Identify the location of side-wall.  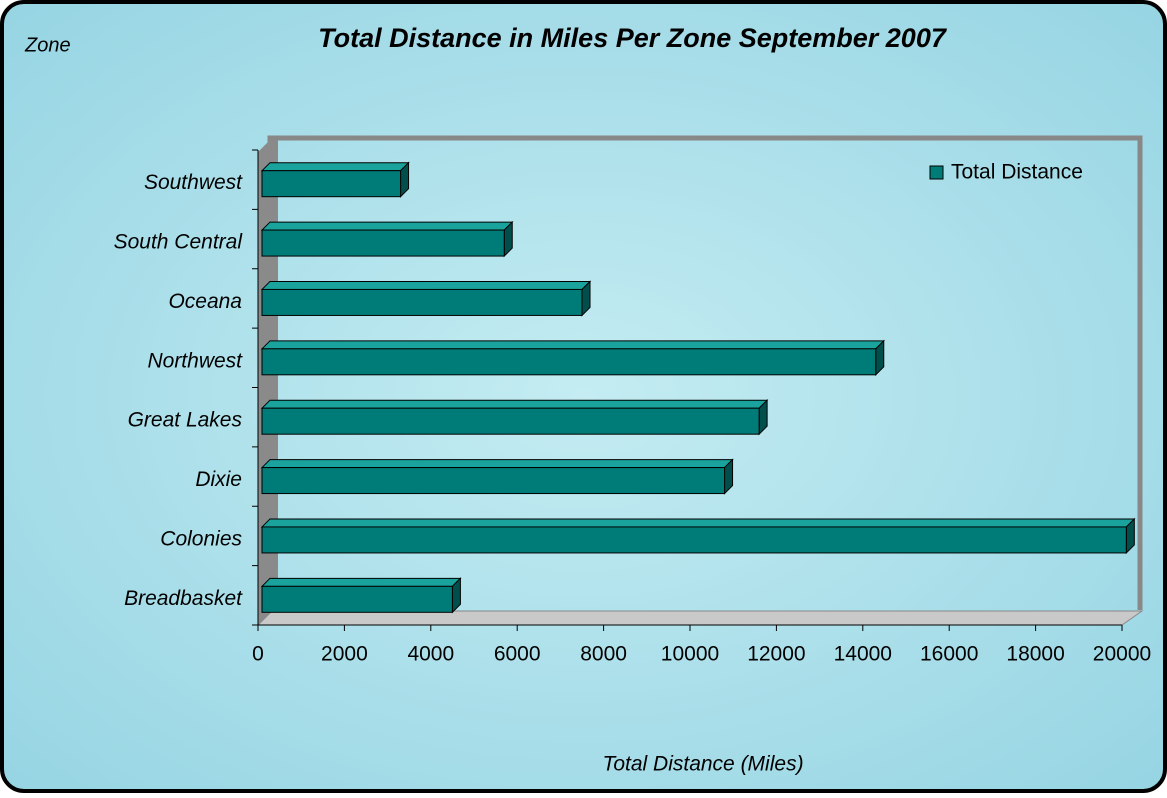
(268, 382).